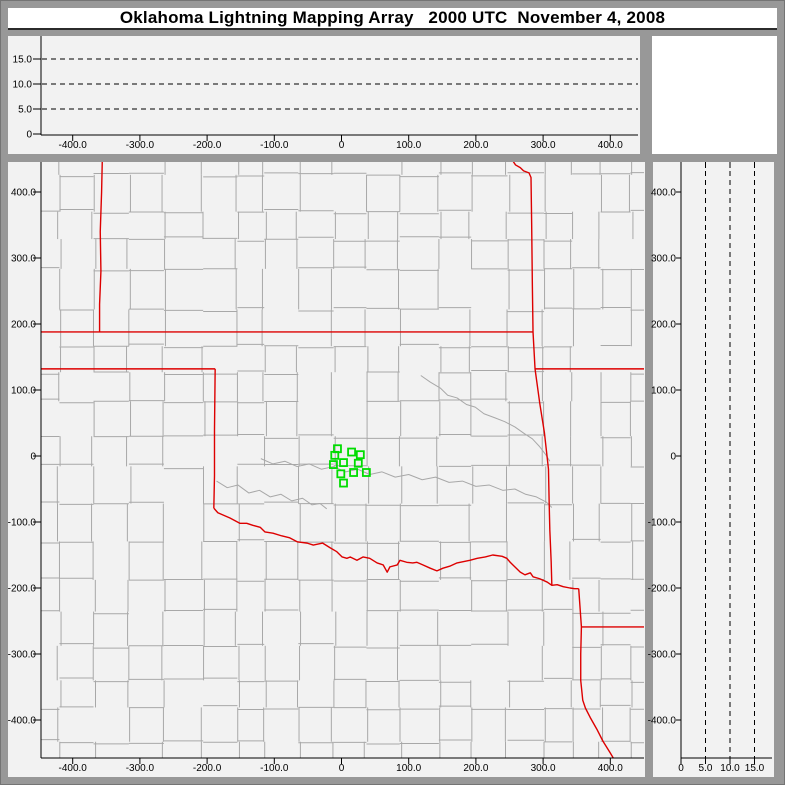  Describe the element at coordinates (272, 495) in the screenshot. I see `washita-river-line` at that location.